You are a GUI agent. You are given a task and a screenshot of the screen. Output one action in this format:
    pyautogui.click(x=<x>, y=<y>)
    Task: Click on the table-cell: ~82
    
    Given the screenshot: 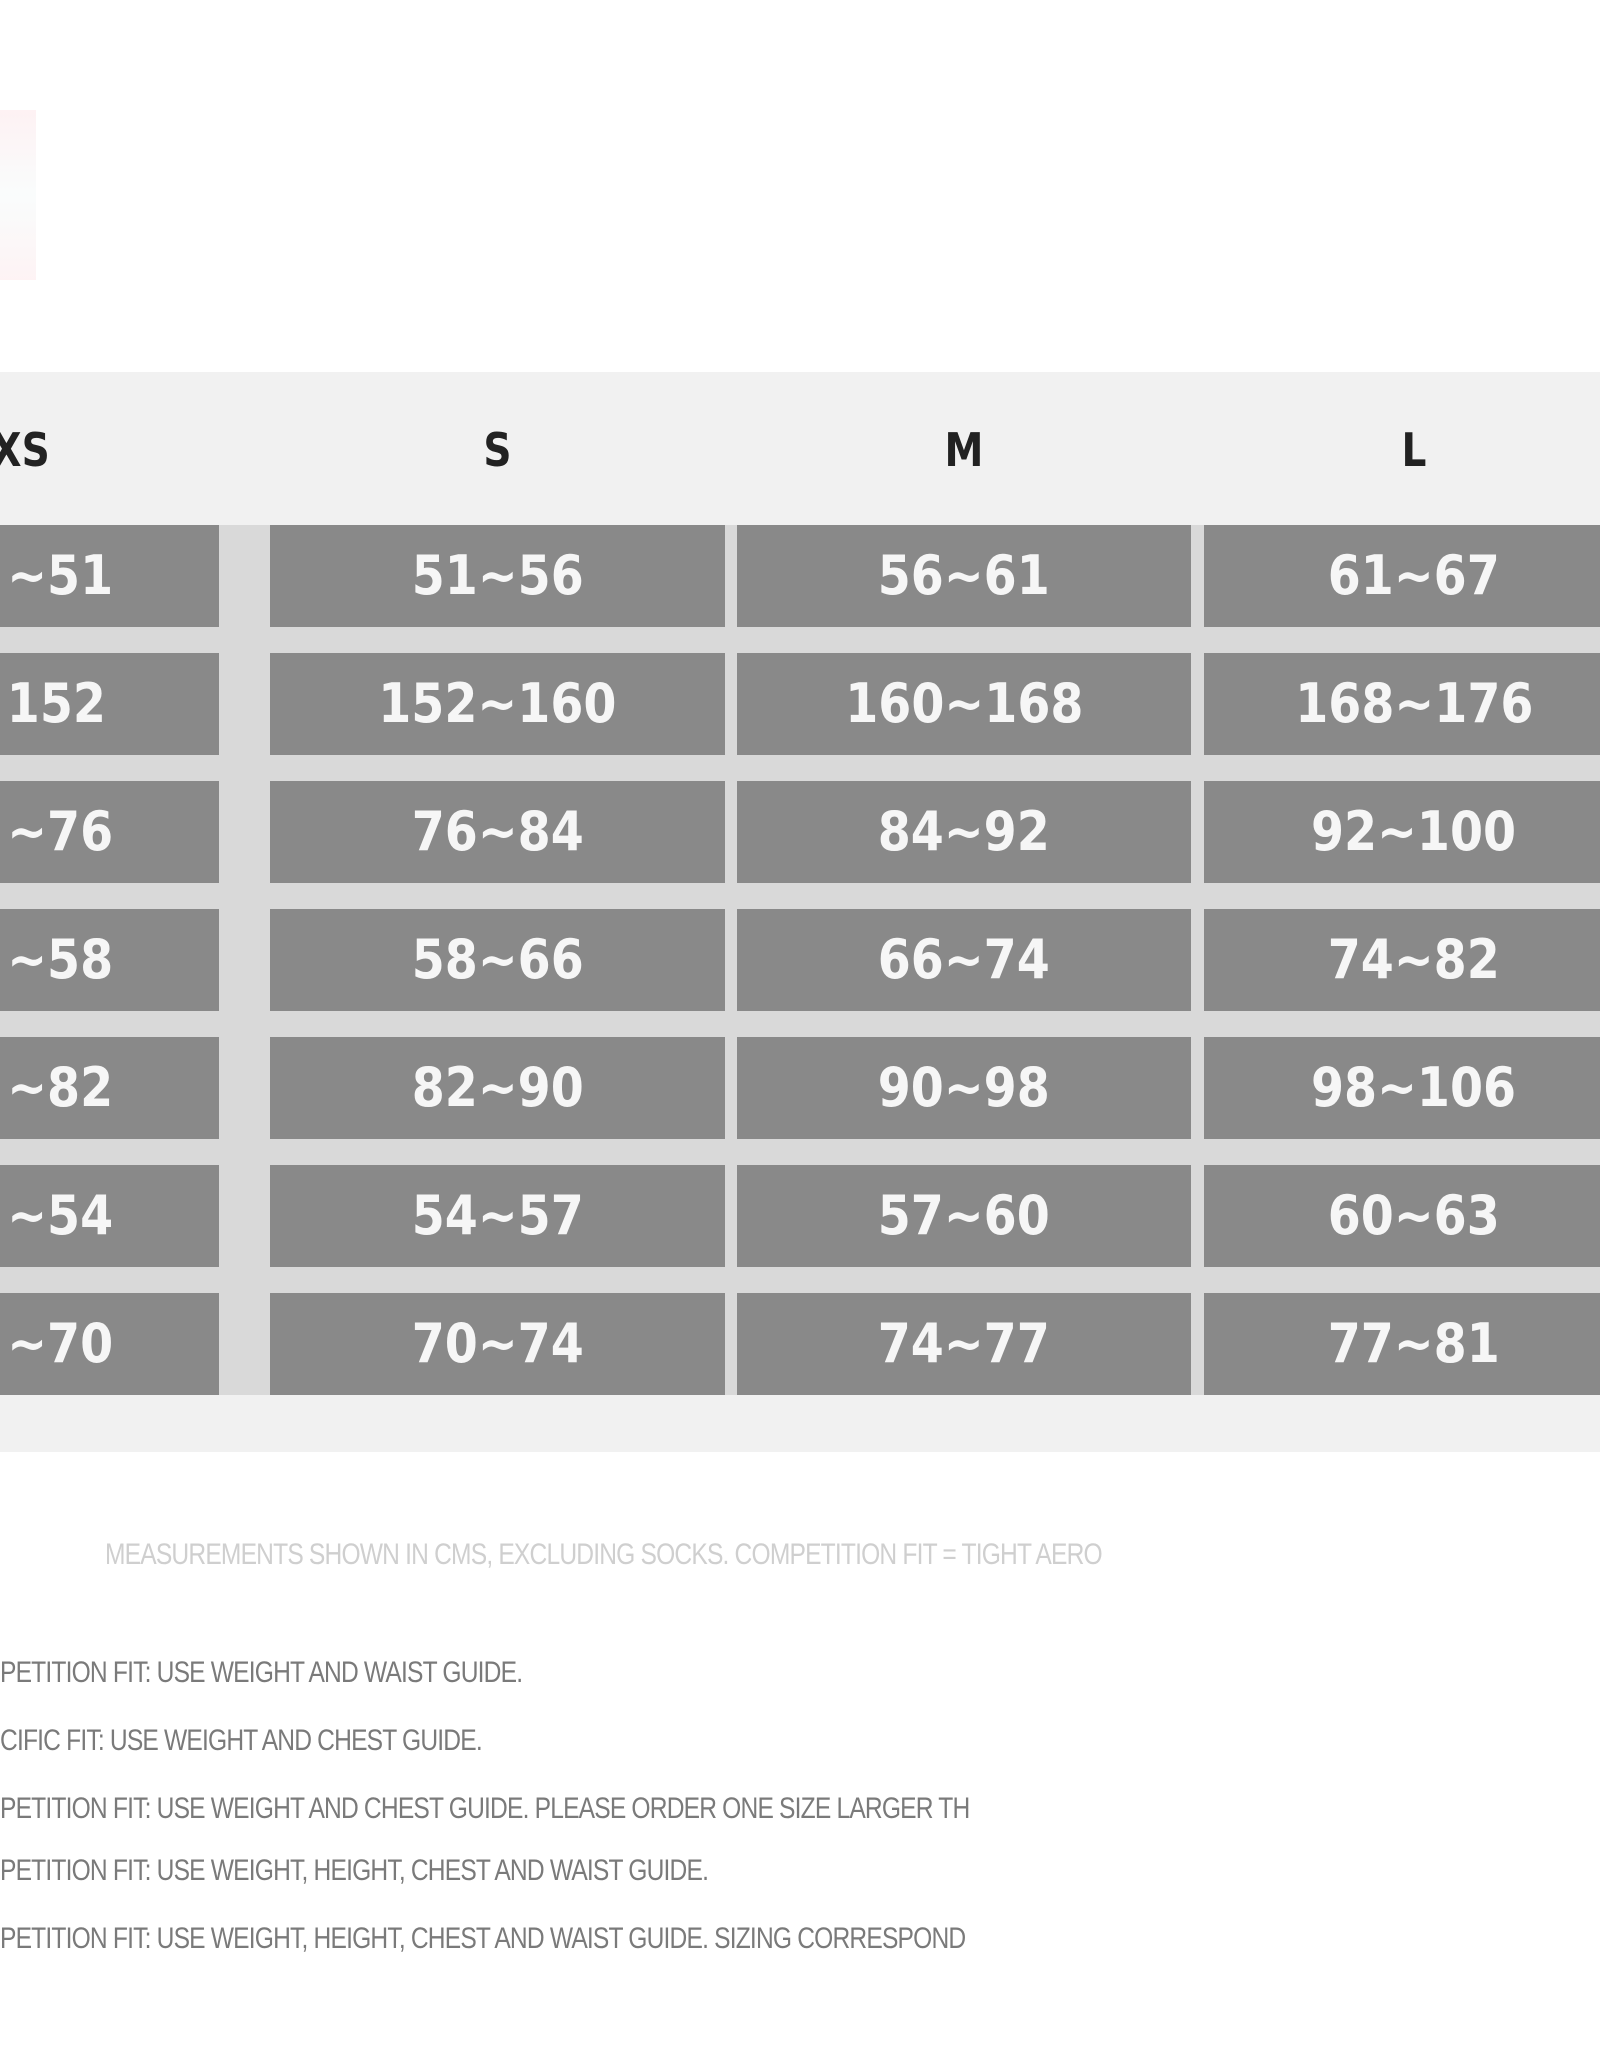 What is the action you would take?
    pyautogui.click(x=109, y=1088)
    